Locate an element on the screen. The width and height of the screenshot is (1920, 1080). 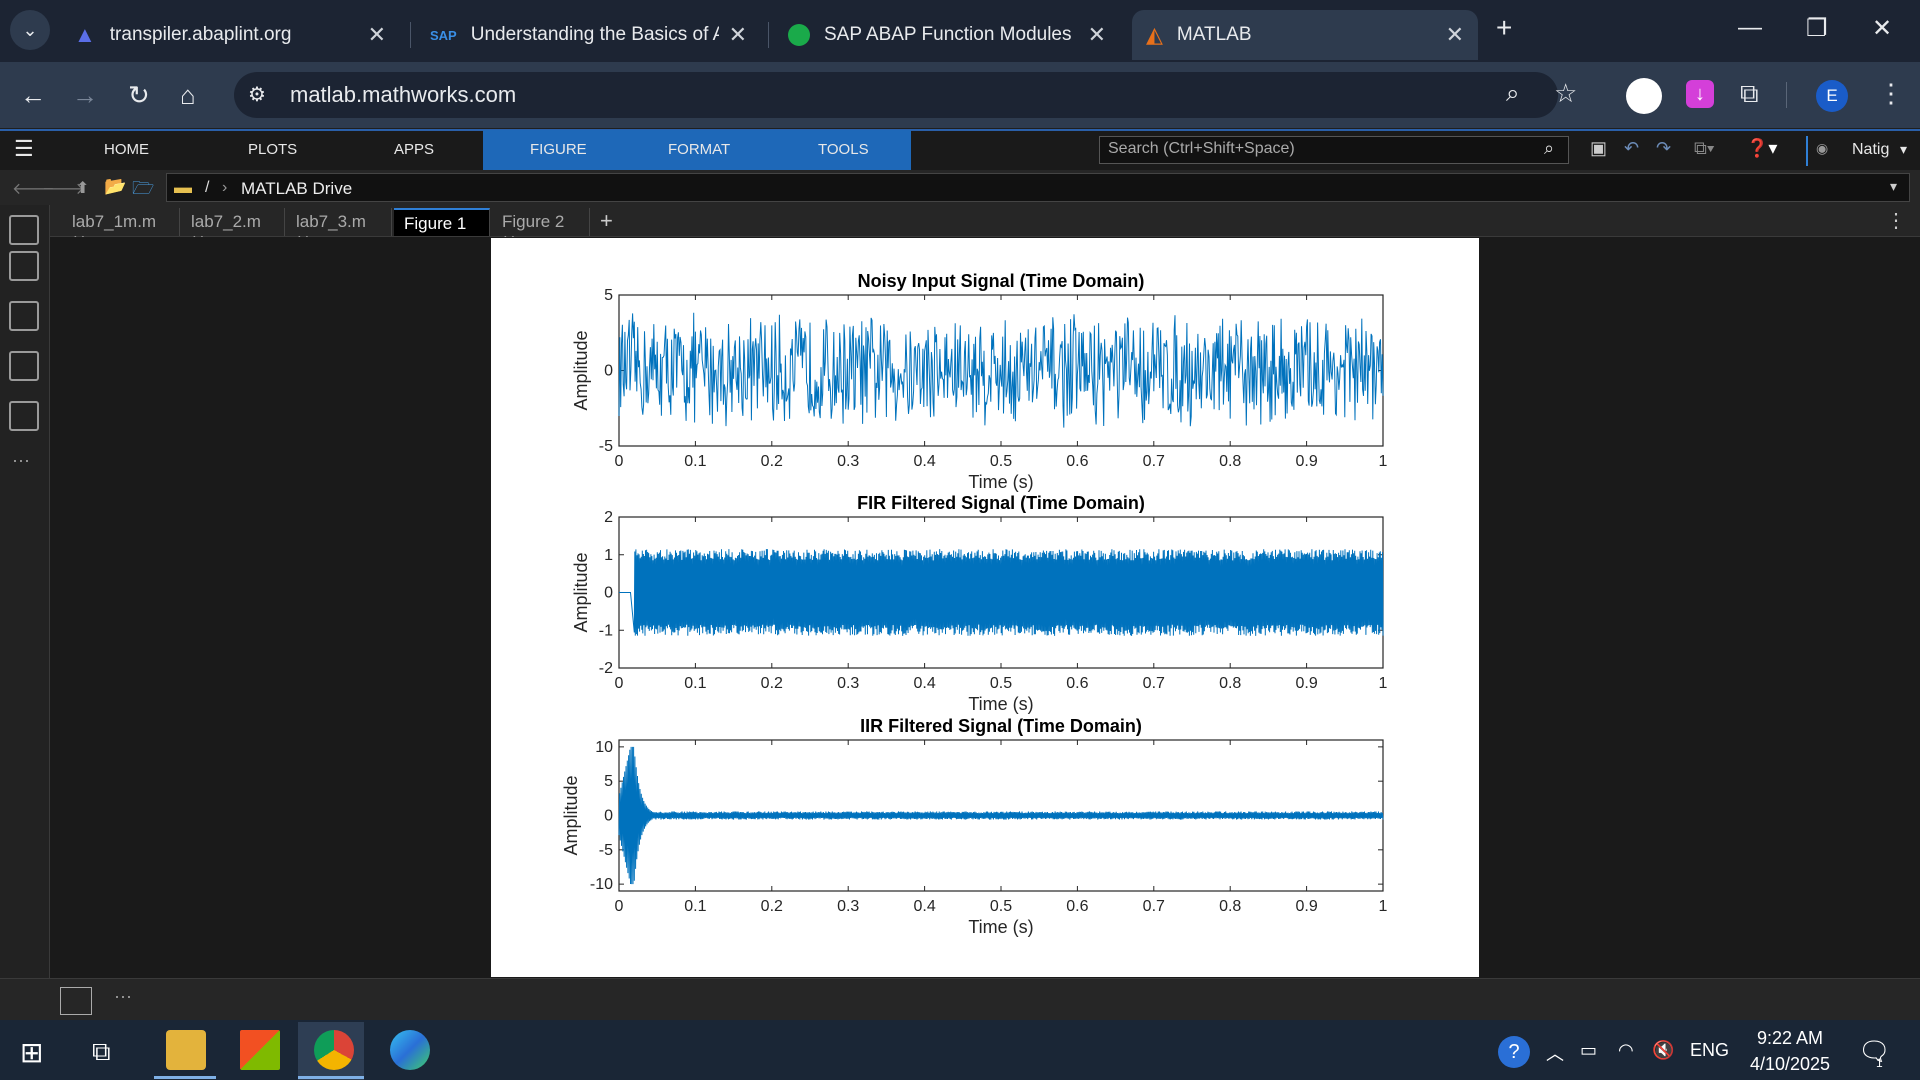
sap-icon: SAP is located at coordinates (443, 35).